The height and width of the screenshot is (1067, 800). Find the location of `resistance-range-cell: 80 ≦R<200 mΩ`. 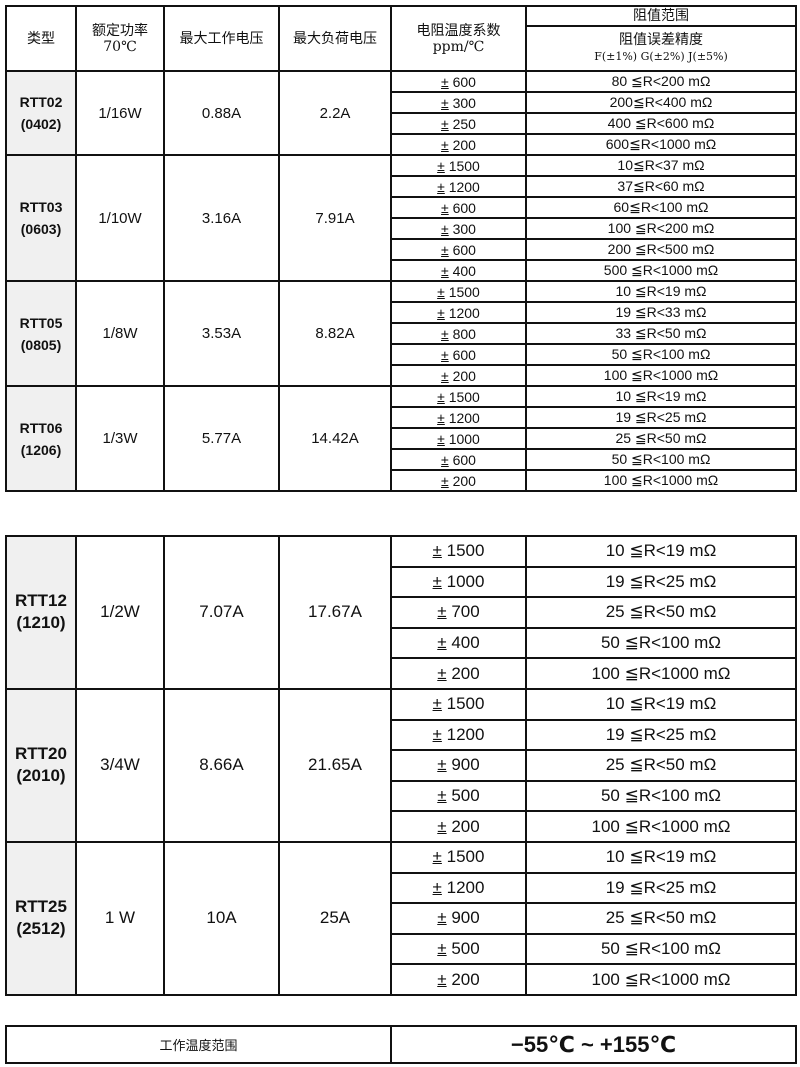

resistance-range-cell: 80 ≦R<200 mΩ is located at coordinates (661, 81).